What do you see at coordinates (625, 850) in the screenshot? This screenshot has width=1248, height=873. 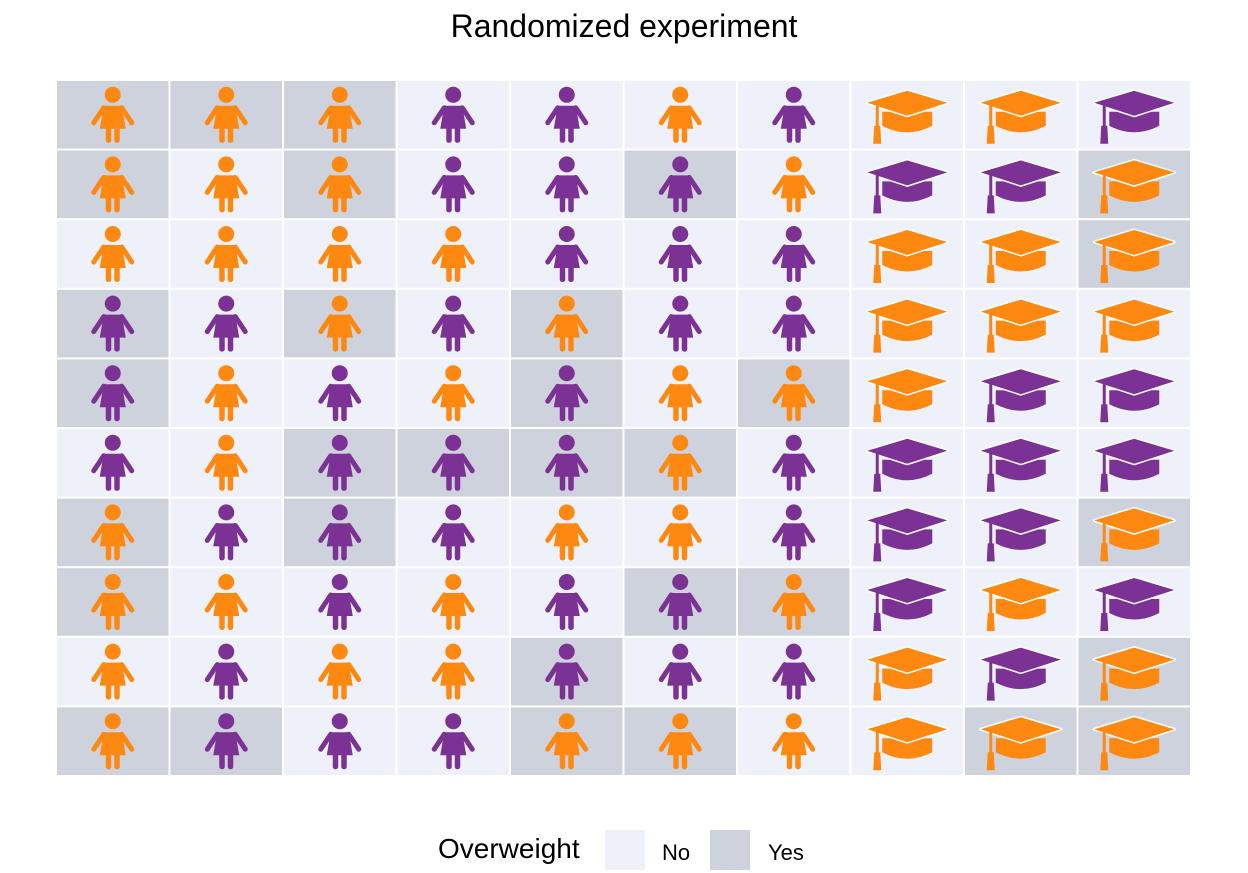 I see `legend-key-no` at bounding box center [625, 850].